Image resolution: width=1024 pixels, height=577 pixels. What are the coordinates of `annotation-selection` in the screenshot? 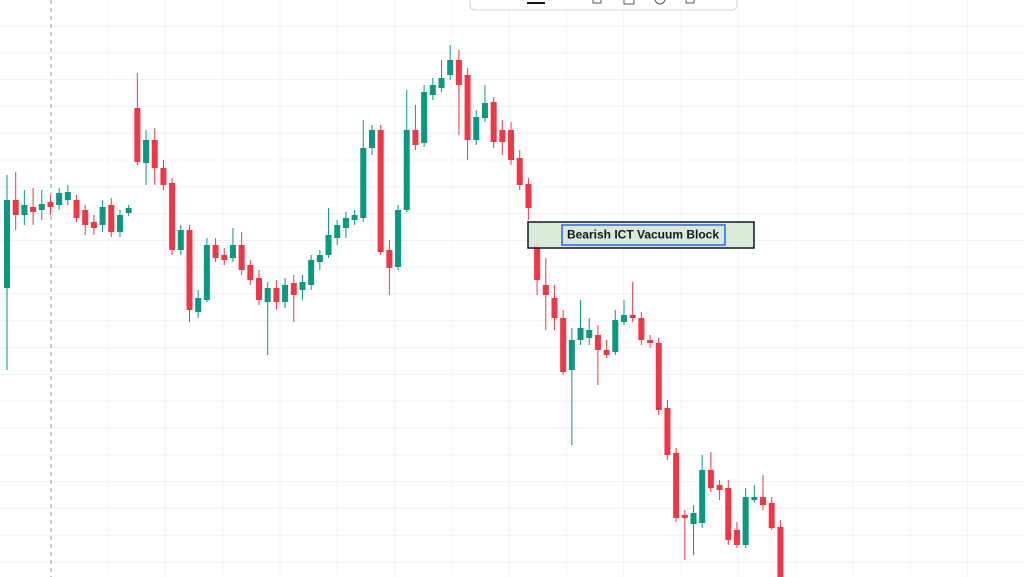 It's located at (643, 235).